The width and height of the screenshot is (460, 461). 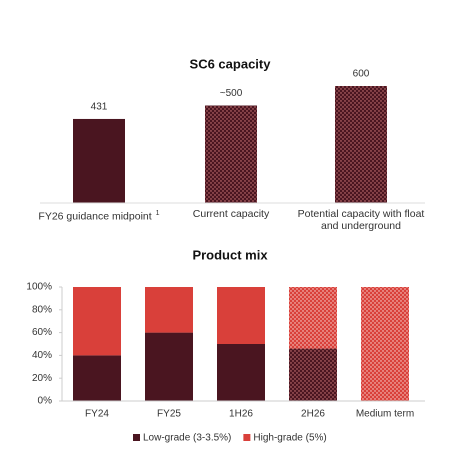 I want to click on x-tick-label: Medium term, so click(x=385, y=414).